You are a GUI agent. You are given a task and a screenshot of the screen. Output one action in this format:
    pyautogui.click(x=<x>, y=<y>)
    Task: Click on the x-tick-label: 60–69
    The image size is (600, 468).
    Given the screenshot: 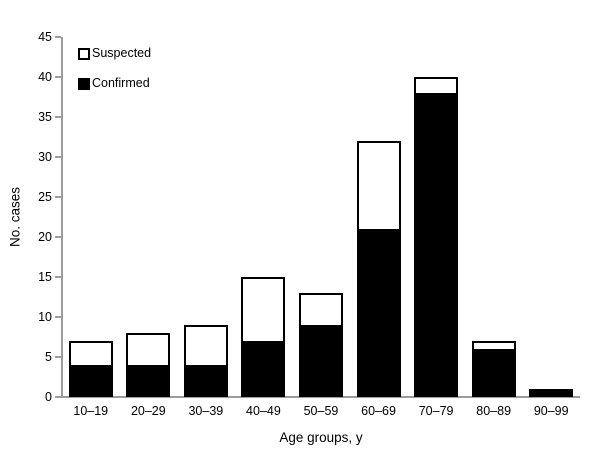 What is the action you would take?
    pyautogui.click(x=378, y=411)
    